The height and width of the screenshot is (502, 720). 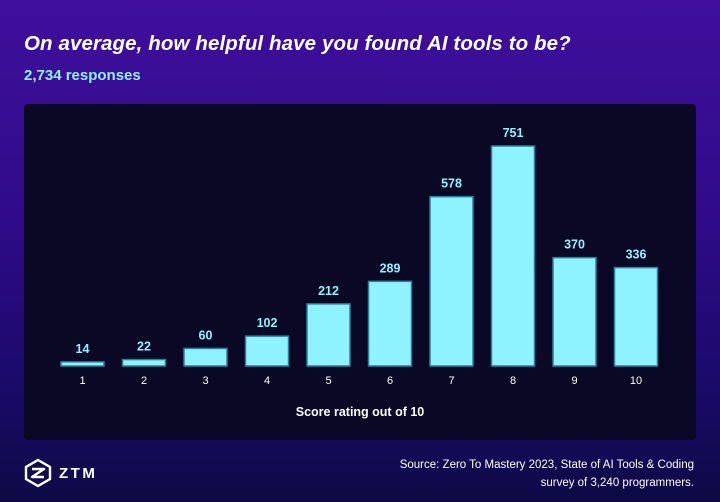 What do you see at coordinates (574, 245) in the screenshot?
I see `value-label-9: 370` at bounding box center [574, 245].